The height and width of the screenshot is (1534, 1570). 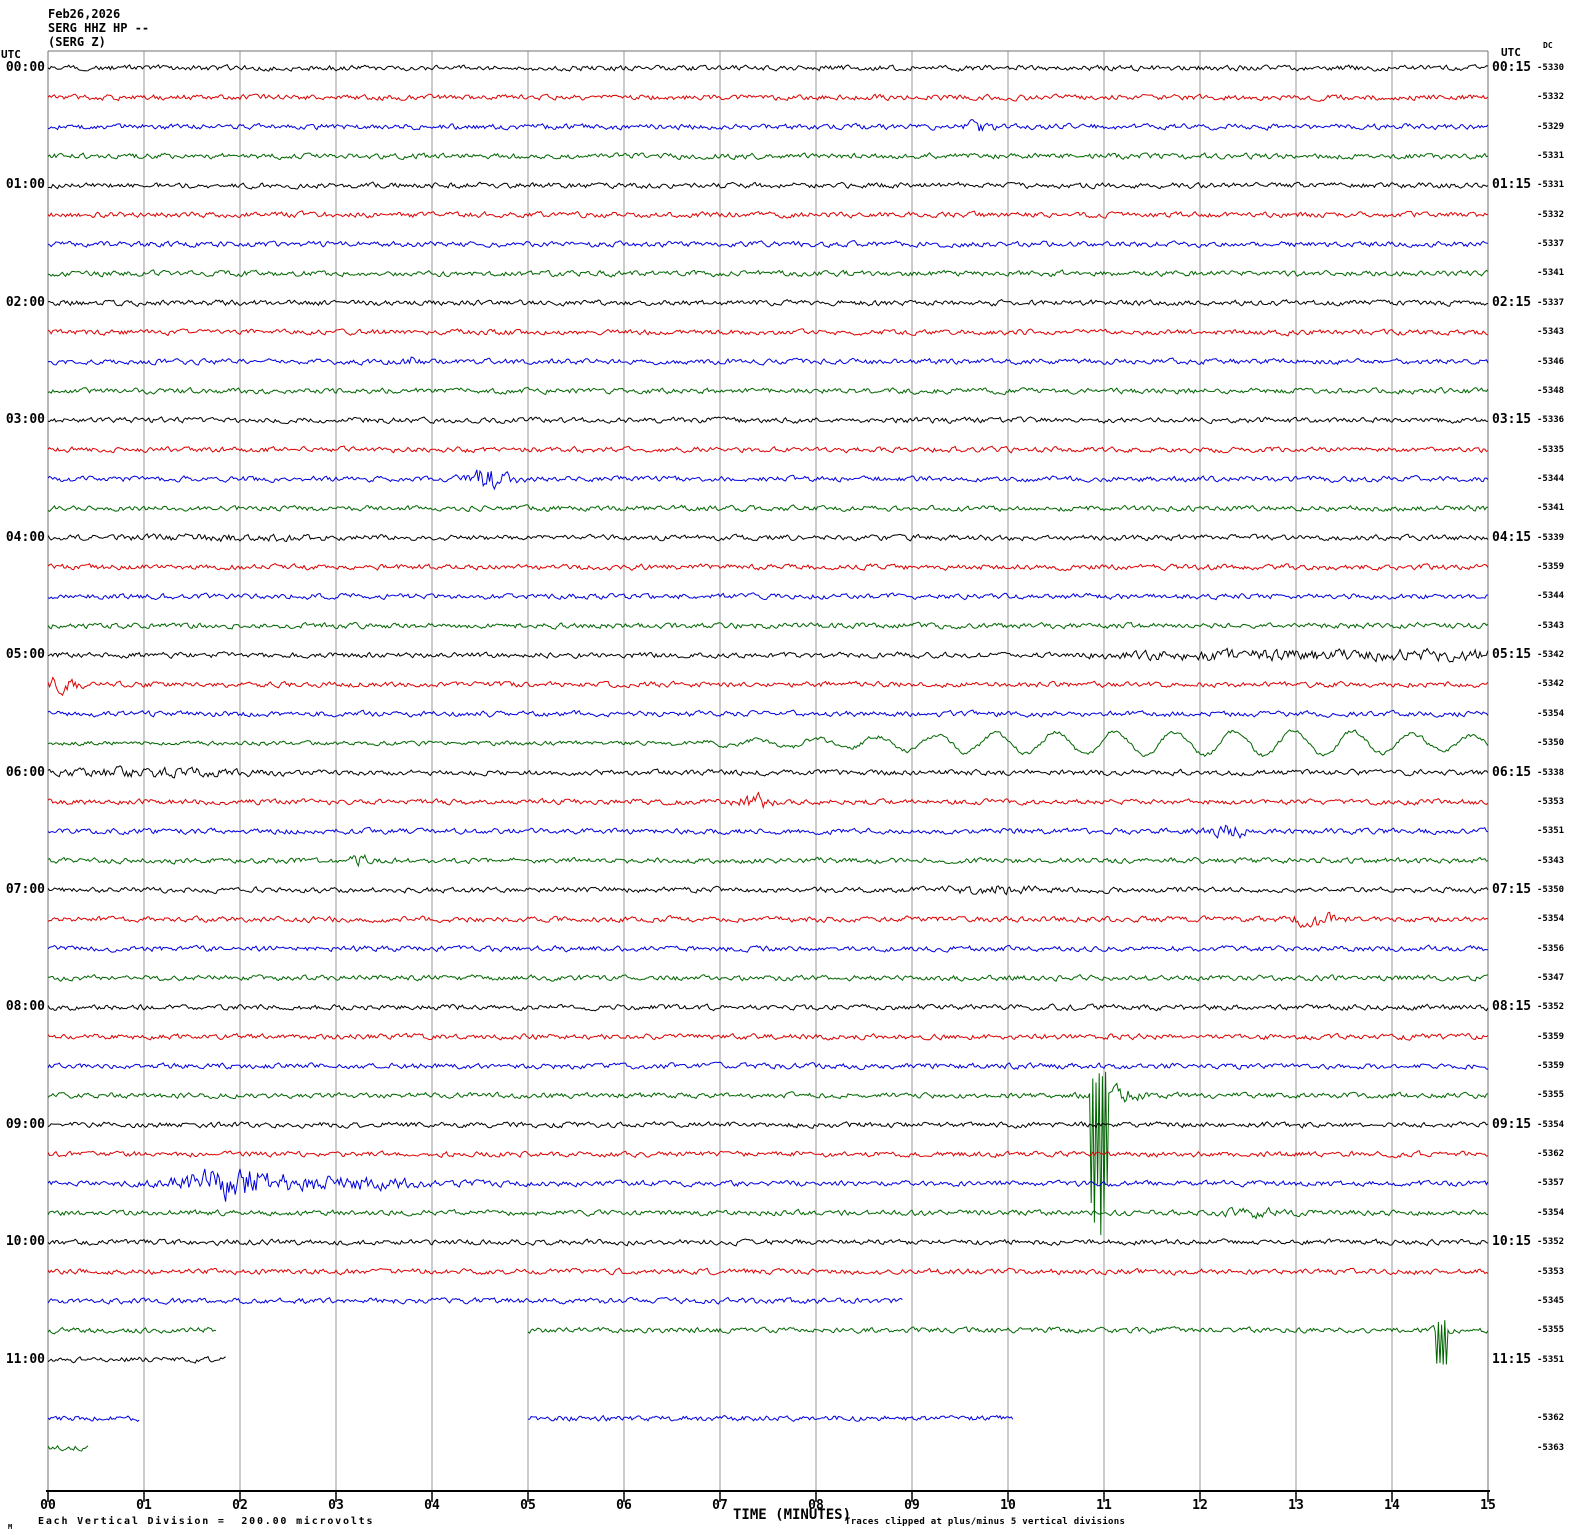 I want to click on left-time-label: 02:00, so click(x=25, y=302).